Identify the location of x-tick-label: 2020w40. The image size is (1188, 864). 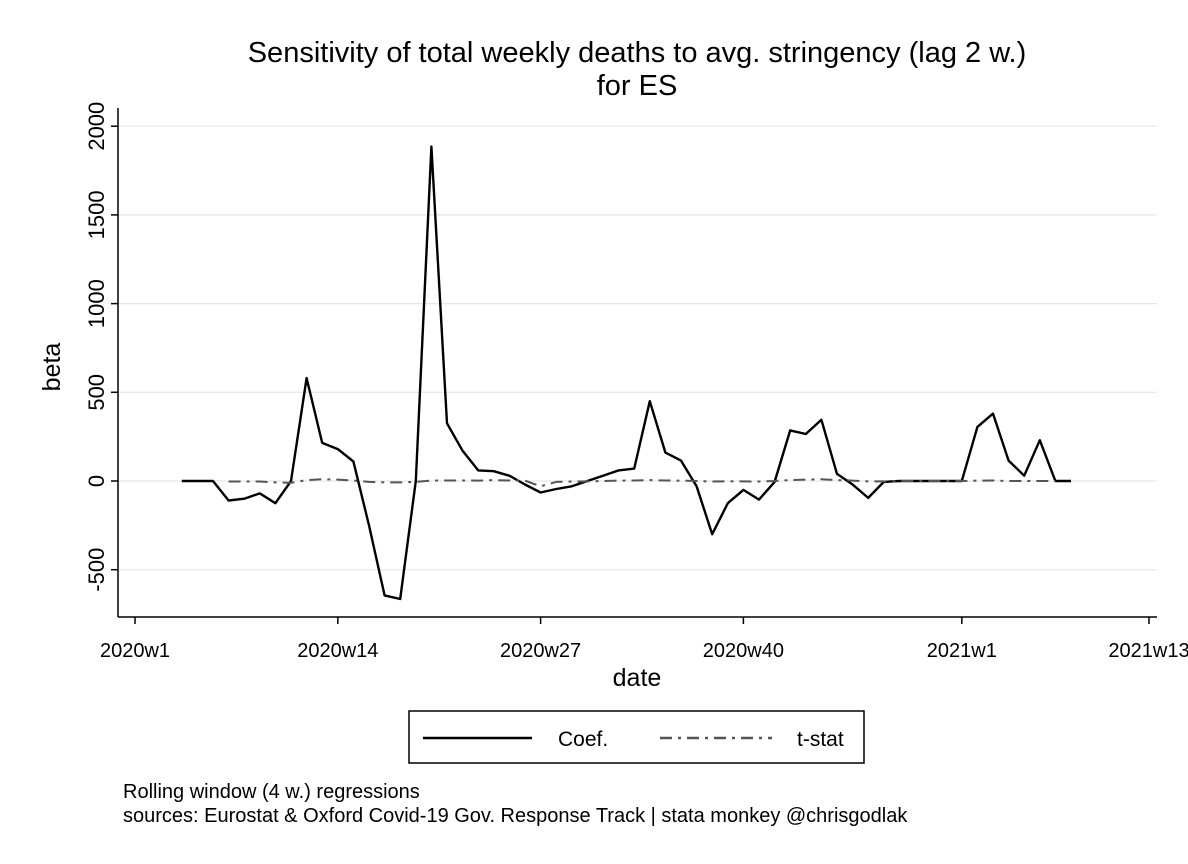
(743, 651).